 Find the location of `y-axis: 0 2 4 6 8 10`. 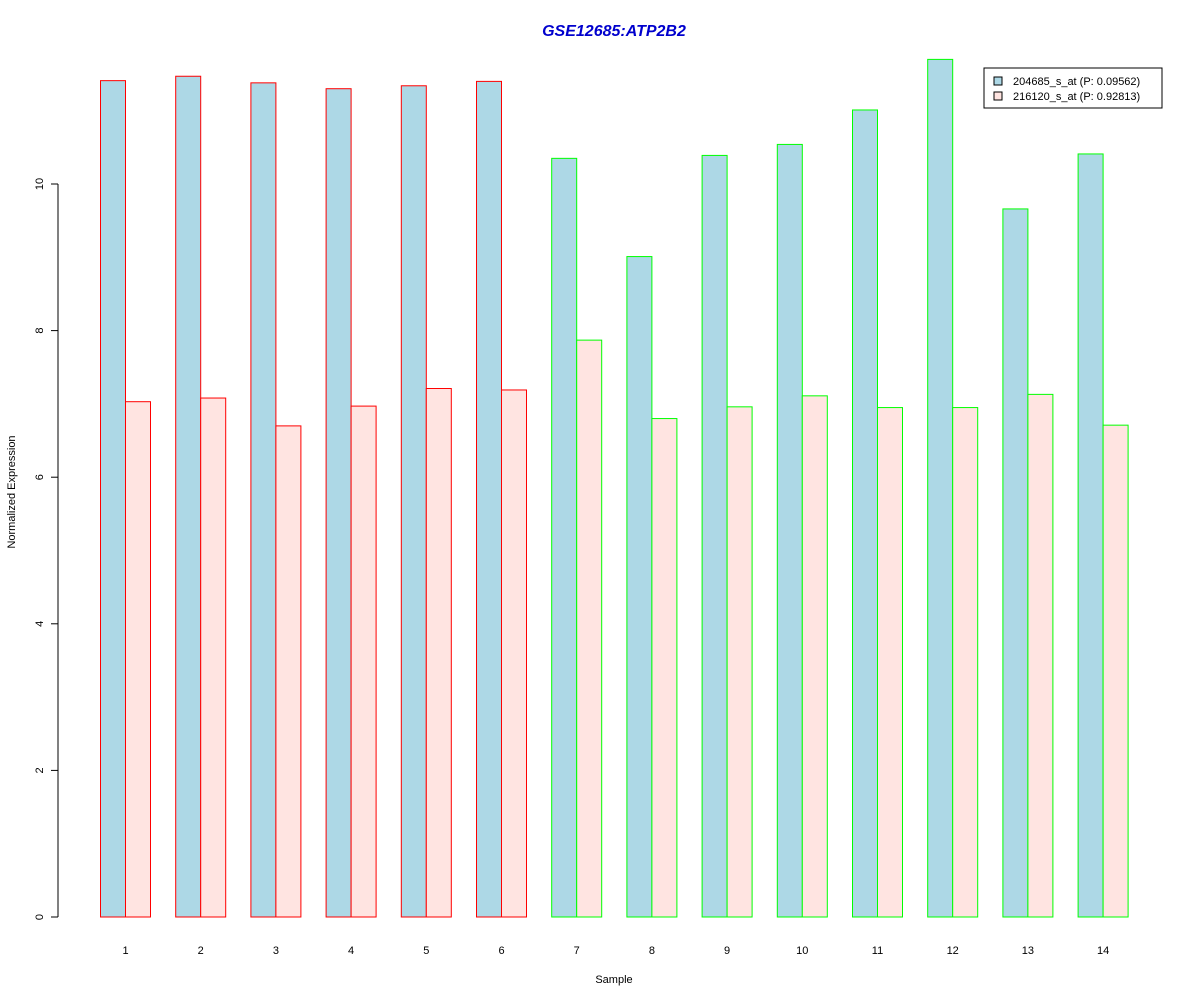

y-axis: 0 2 4 6 8 10 is located at coordinates (46, 549).